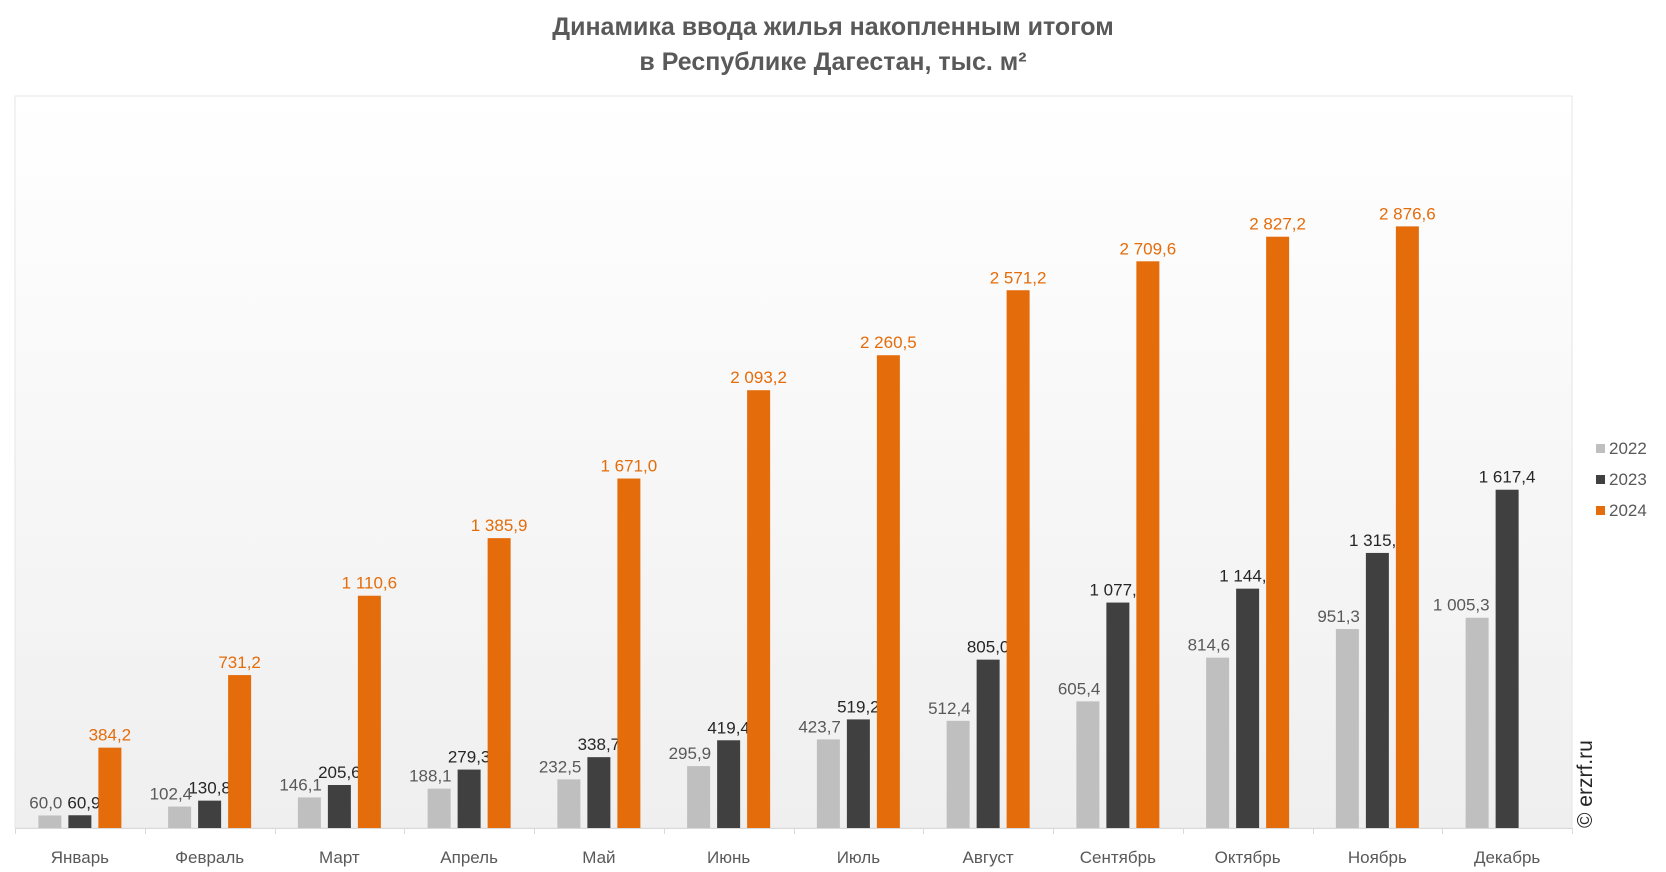 Image resolution: width=1666 pixels, height=872 pixels. Describe the element at coordinates (599, 744) in the screenshot. I see `data-label-2023: 338,7` at that location.